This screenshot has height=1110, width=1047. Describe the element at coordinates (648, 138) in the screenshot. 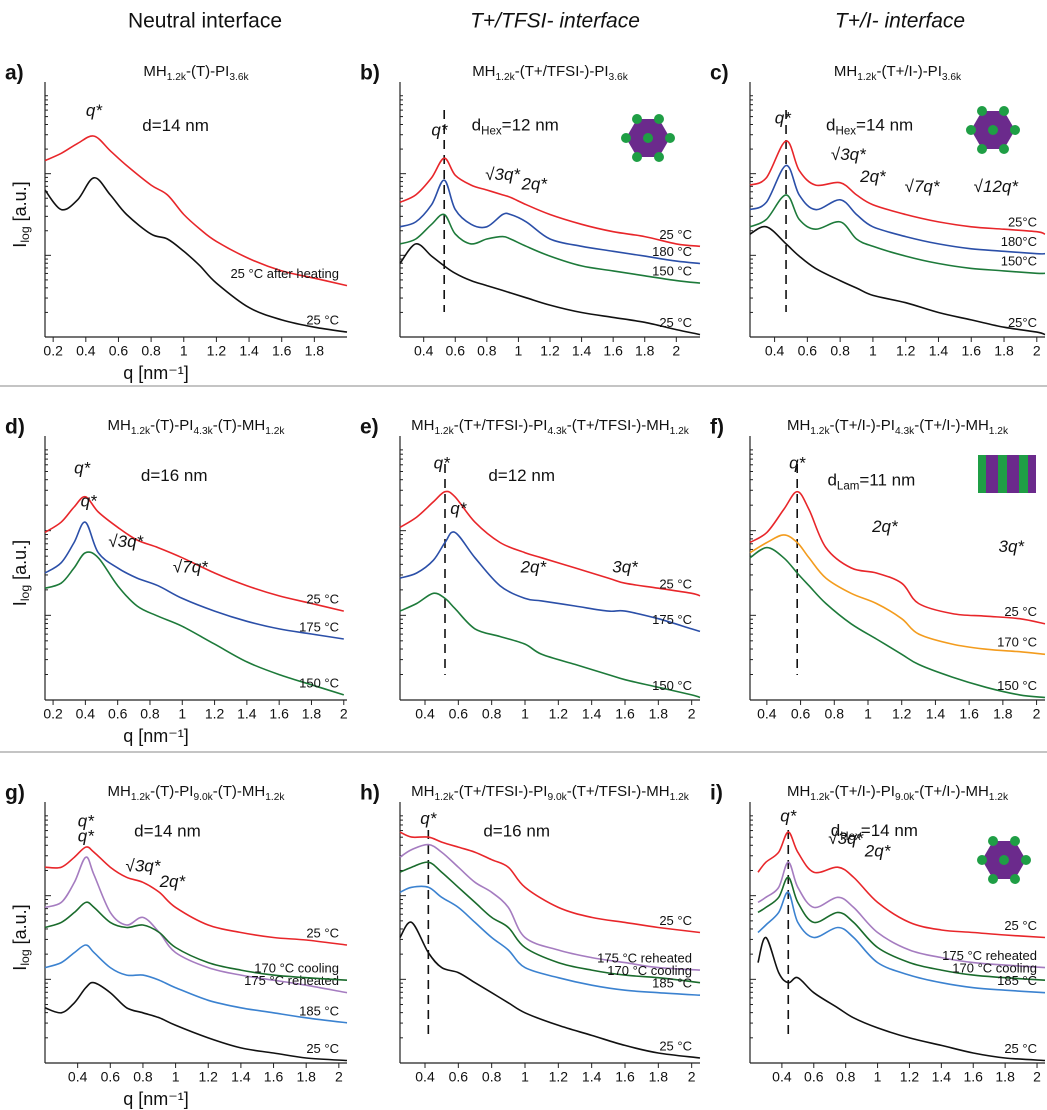

I see `hexagon-icon` at that location.